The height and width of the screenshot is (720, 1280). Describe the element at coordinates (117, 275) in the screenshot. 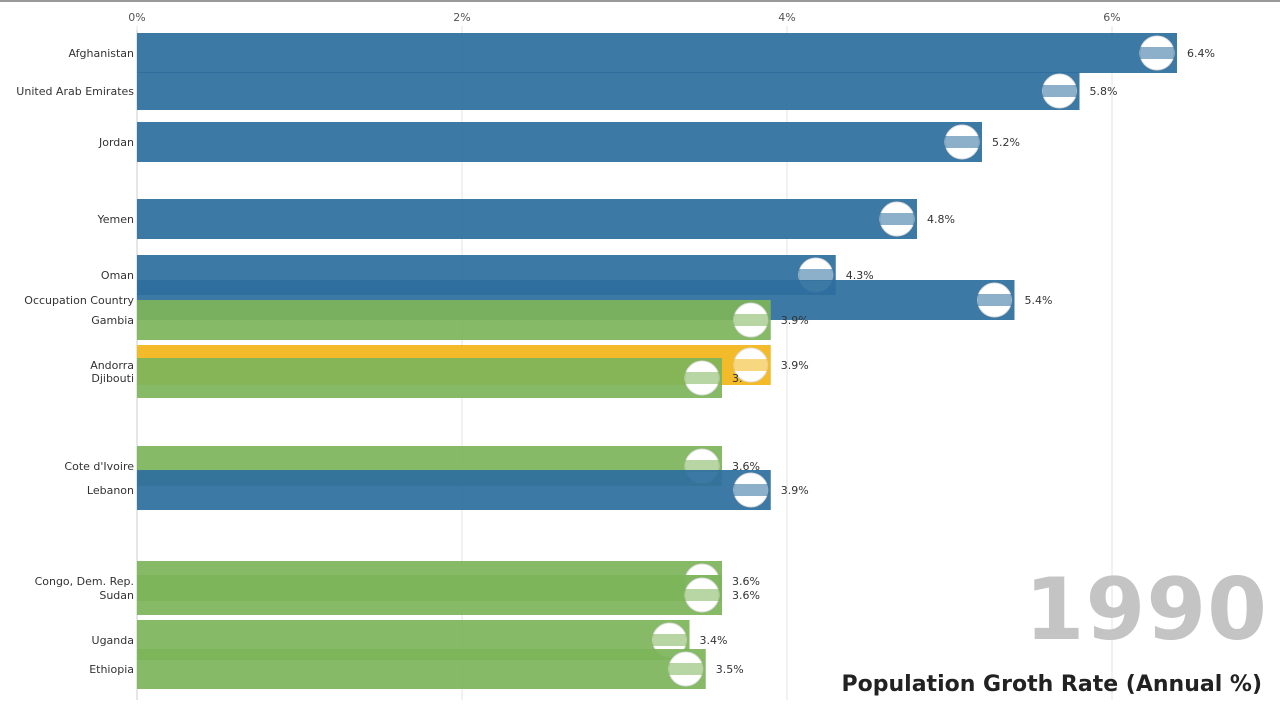

I see `country-label: Oman` at that location.